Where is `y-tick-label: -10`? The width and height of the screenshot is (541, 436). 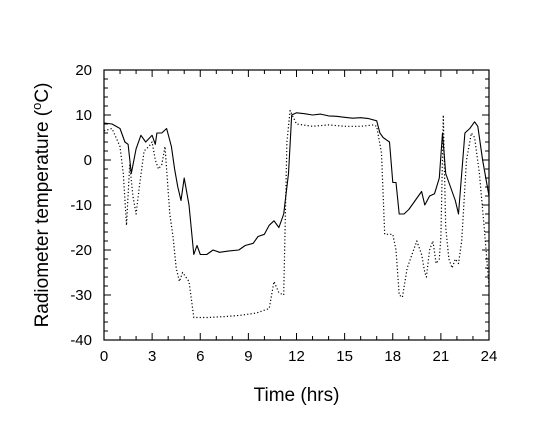 y-tick-label: -10 is located at coordinates (81, 205).